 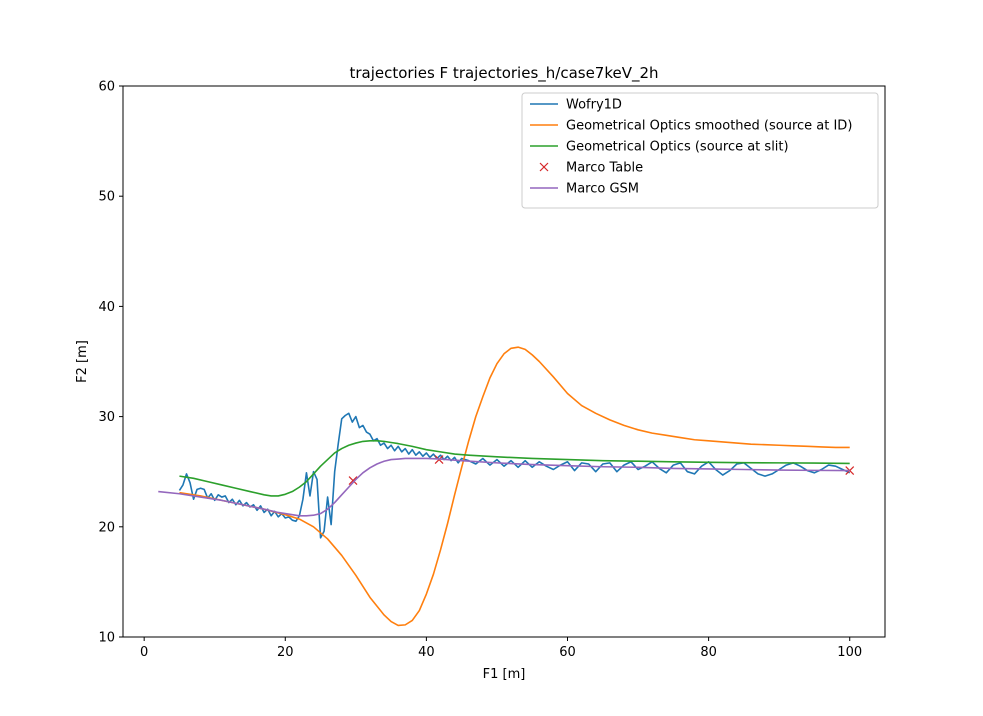 What do you see at coordinates (106, 417) in the screenshot?
I see `y-tick-label: 30` at bounding box center [106, 417].